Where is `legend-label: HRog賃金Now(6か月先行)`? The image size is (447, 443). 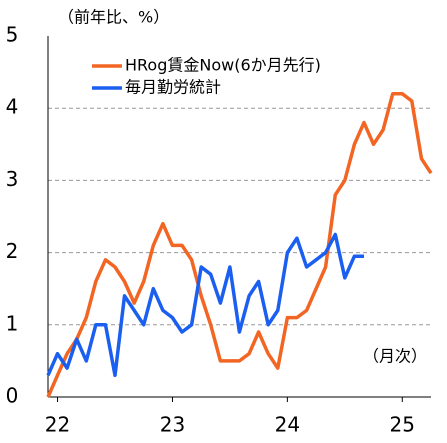
legend-label: HRog賃金Now(6か月先行) is located at coordinates (223, 65).